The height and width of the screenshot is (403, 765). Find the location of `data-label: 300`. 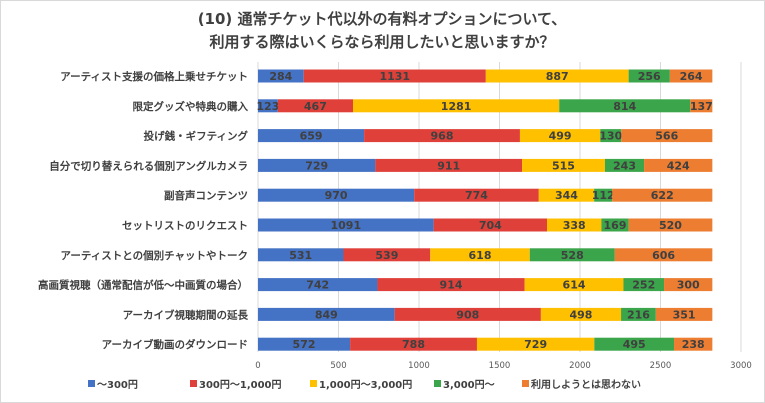

data-label: 300 is located at coordinates (688, 285).